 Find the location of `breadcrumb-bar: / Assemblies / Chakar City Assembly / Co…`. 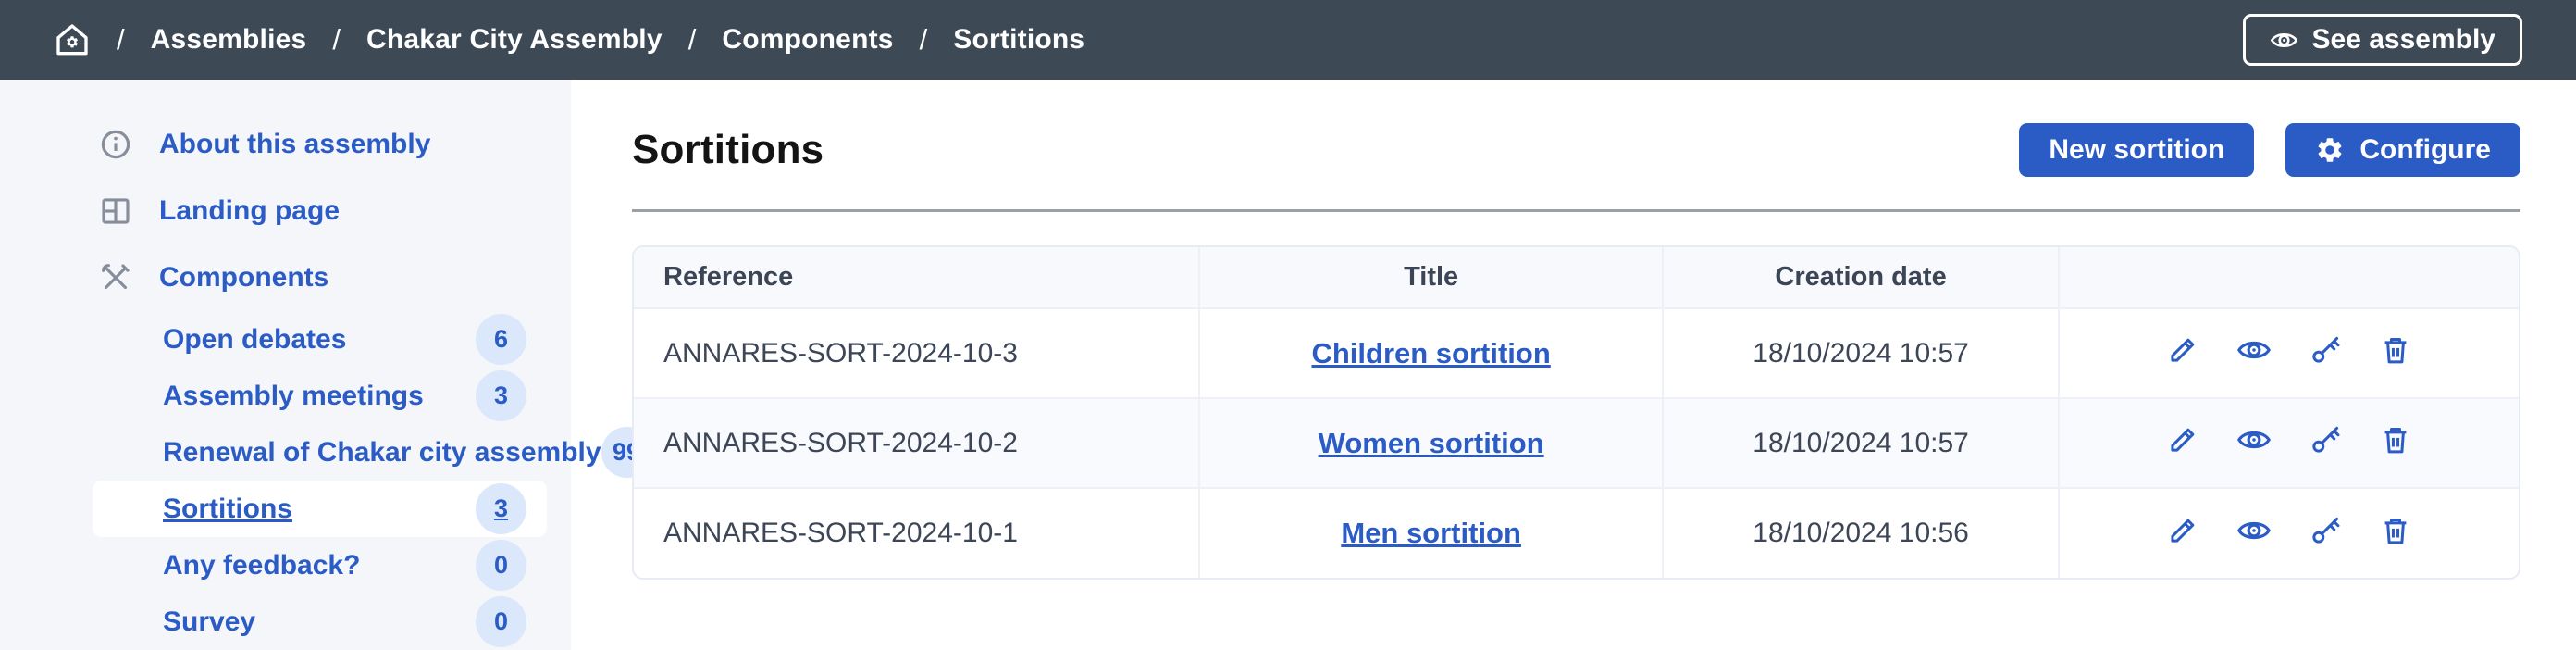

breadcrumb-bar: / Assemblies / Chakar City Assembly / Co… is located at coordinates (1288, 40).